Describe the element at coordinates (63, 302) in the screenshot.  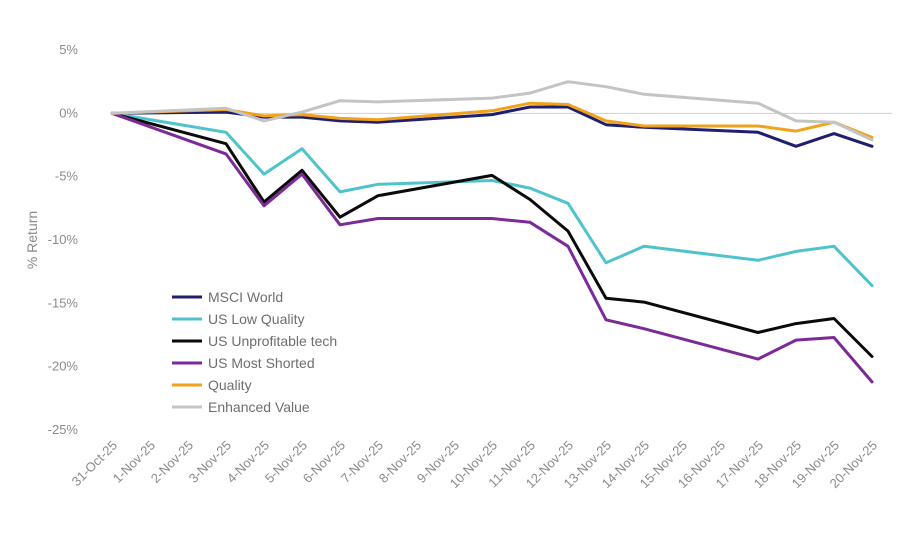
I see `y-tick-label: -15%` at that location.